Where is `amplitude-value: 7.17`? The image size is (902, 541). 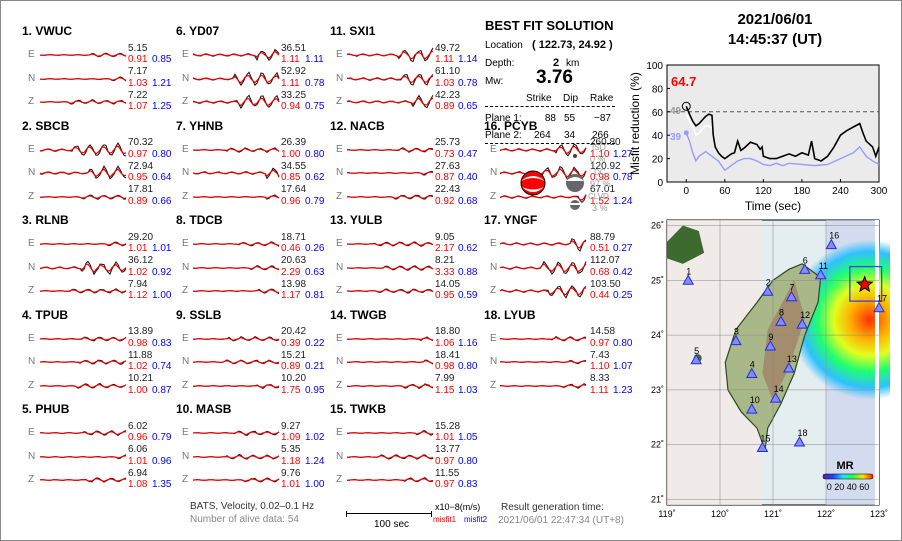 amplitude-value: 7.17 is located at coordinates (138, 71).